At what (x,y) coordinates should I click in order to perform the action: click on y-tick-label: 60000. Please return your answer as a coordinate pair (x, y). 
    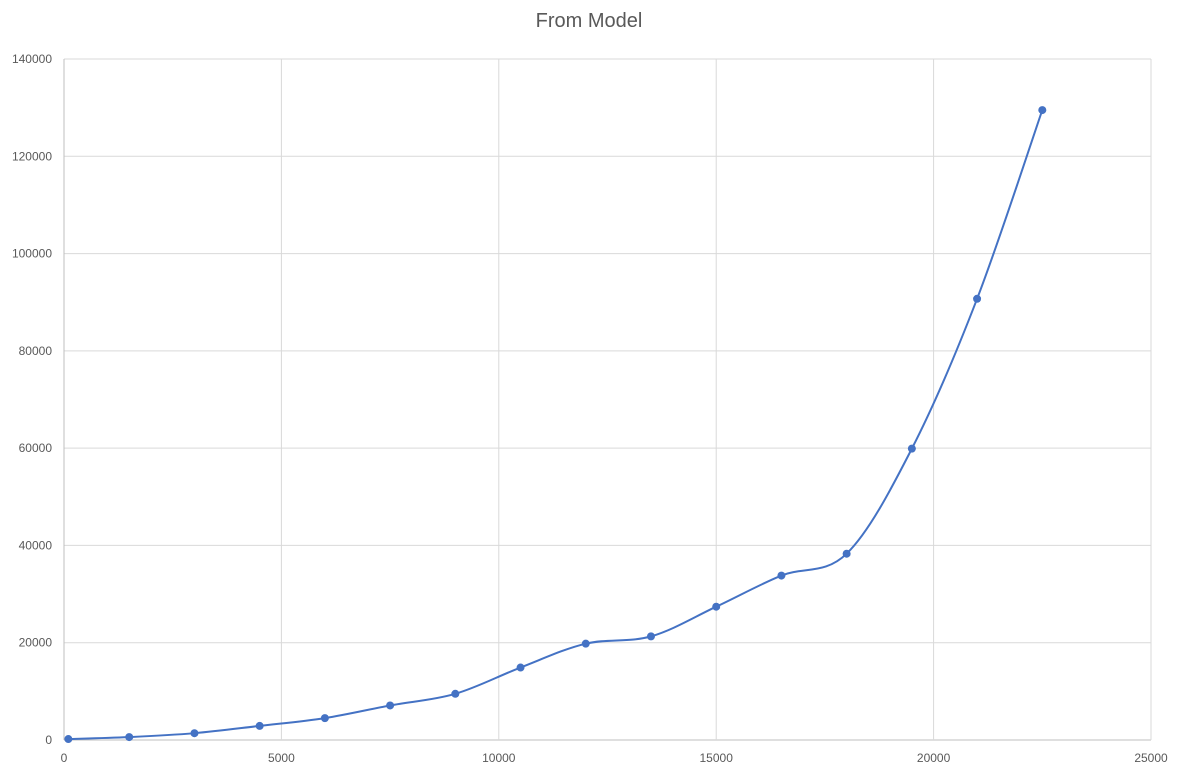
    Looking at the image, I should click on (36, 448).